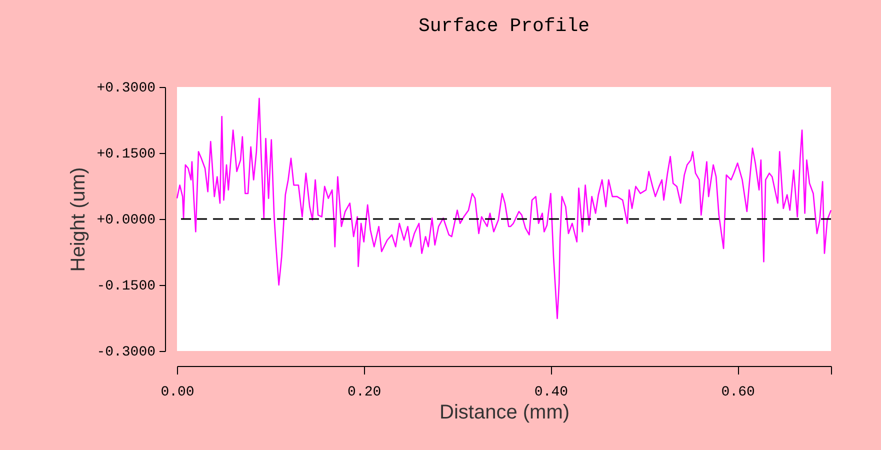 The height and width of the screenshot is (450, 881). I want to click on x-tick-label: 0.60, so click(738, 392).